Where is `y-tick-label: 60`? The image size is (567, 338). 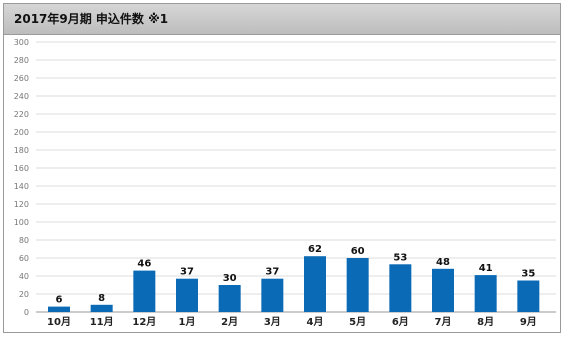
y-tick-label: 60 is located at coordinates (24, 258).